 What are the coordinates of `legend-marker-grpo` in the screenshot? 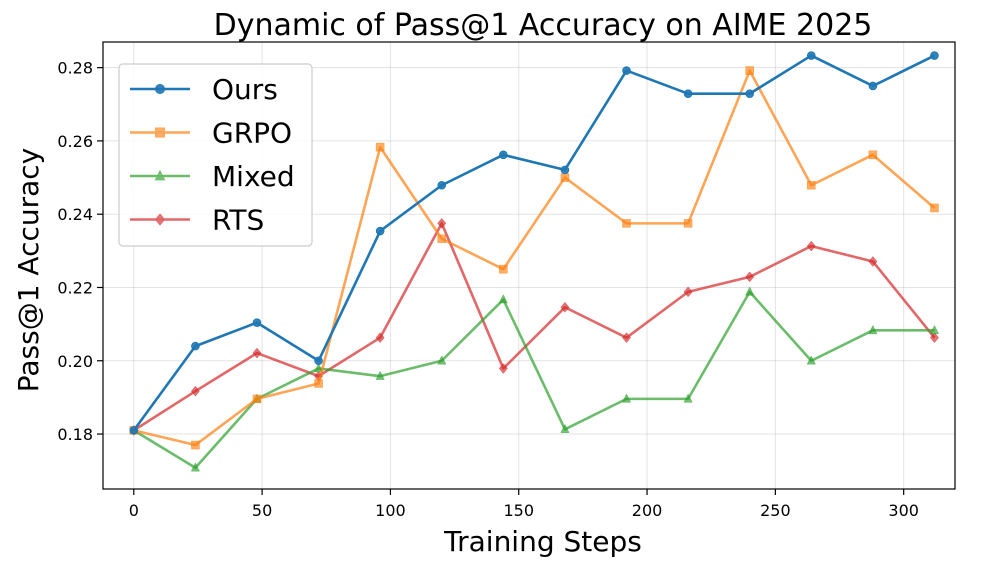 It's located at (160, 132).